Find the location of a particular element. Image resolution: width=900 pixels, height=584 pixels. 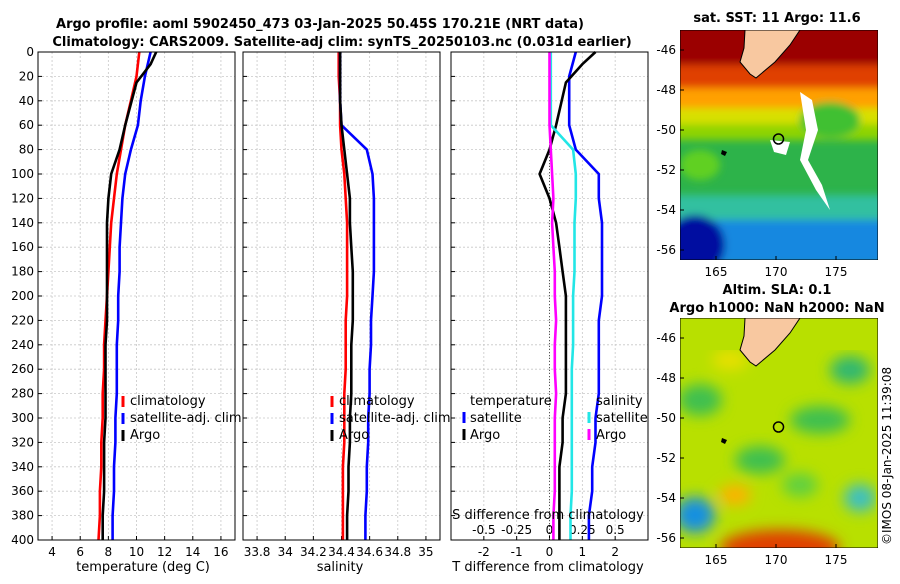

x-tick-label: 35 is located at coordinates (425, 552).